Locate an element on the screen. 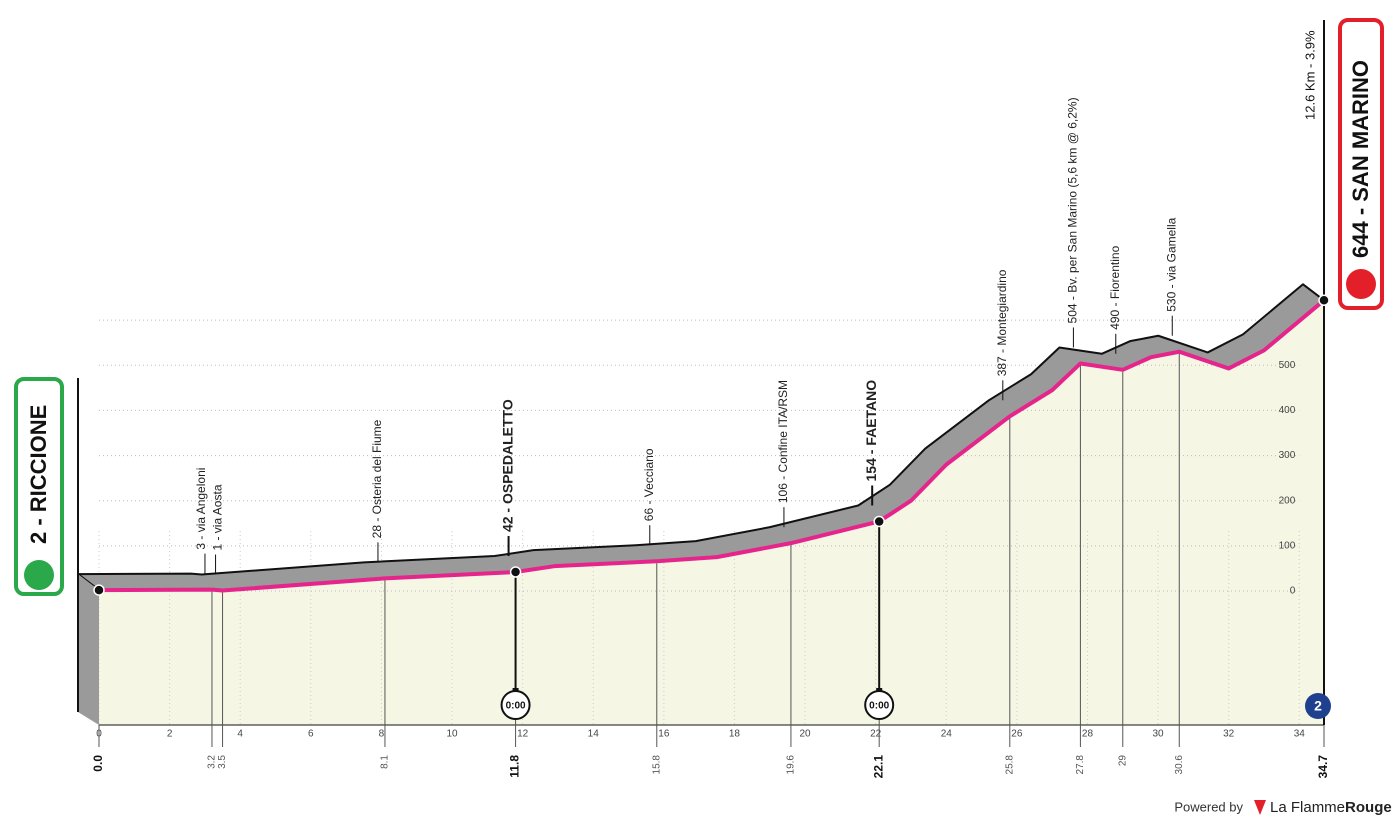 Image resolution: width=1400 pixels, height=825 pixels. finish-box is located at coordinates (1361, 164).